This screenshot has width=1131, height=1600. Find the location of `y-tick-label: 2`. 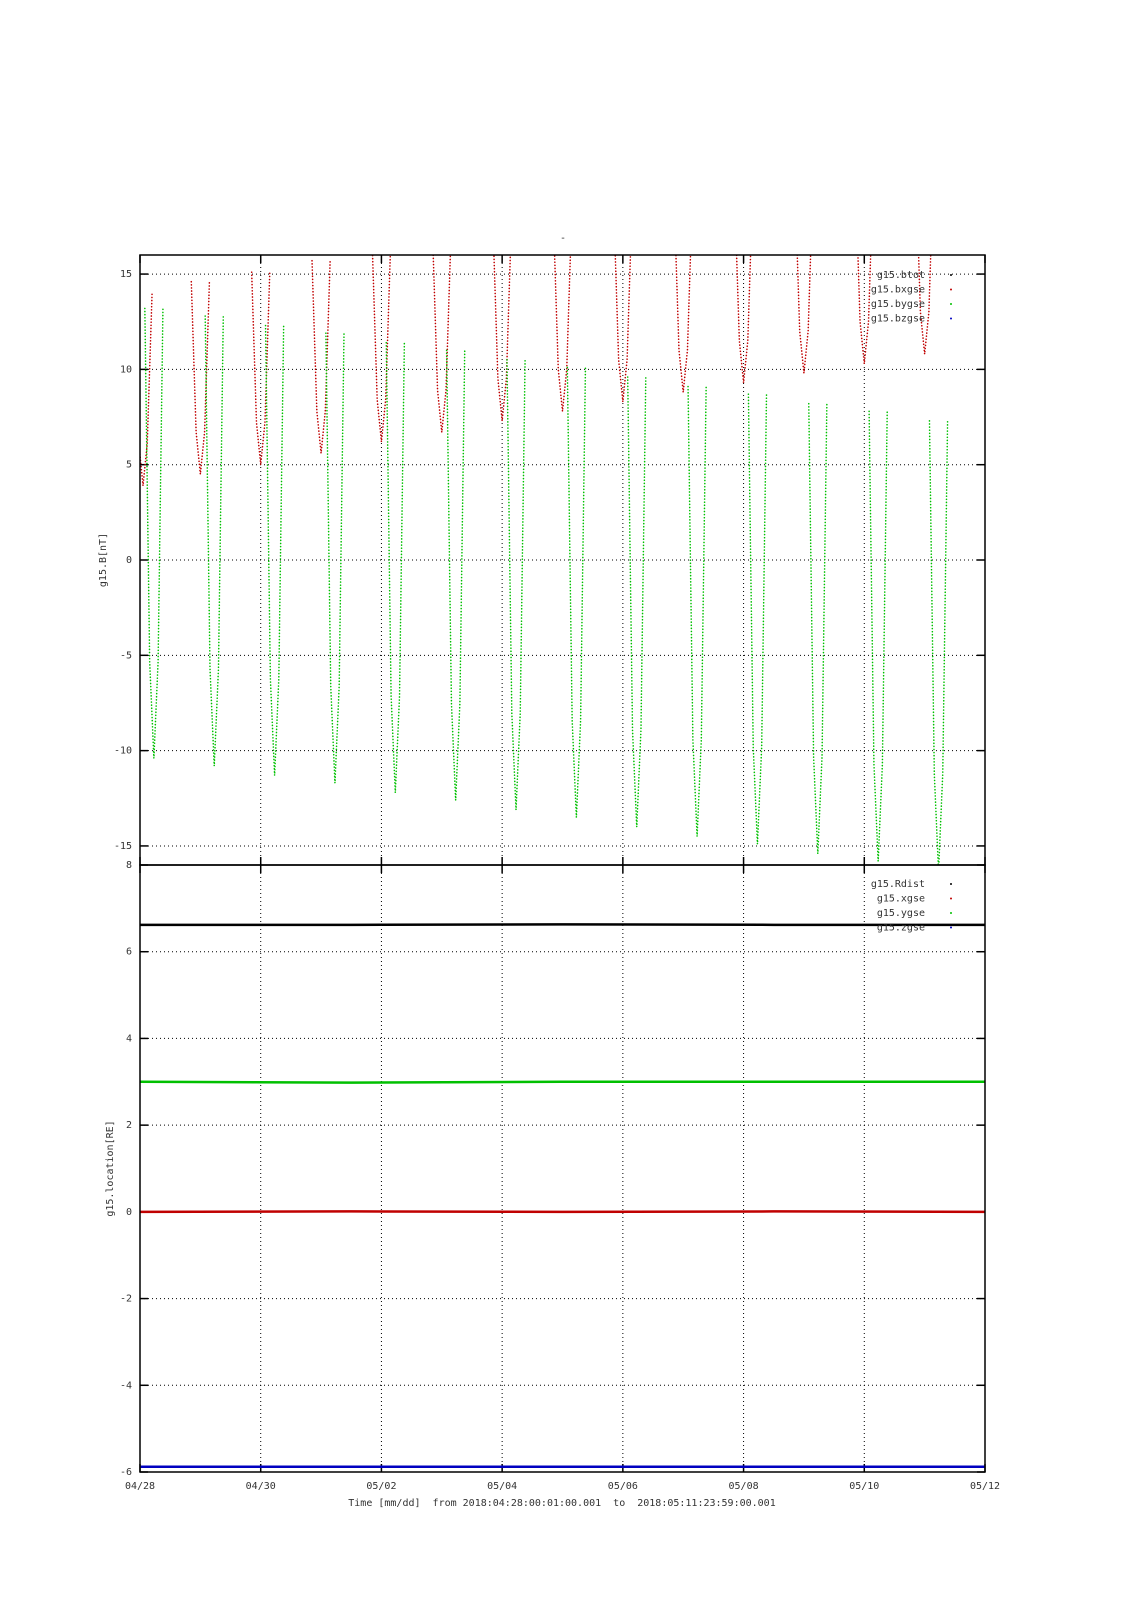

y-tick-label: 2 is located at coordinates (129, 1125).